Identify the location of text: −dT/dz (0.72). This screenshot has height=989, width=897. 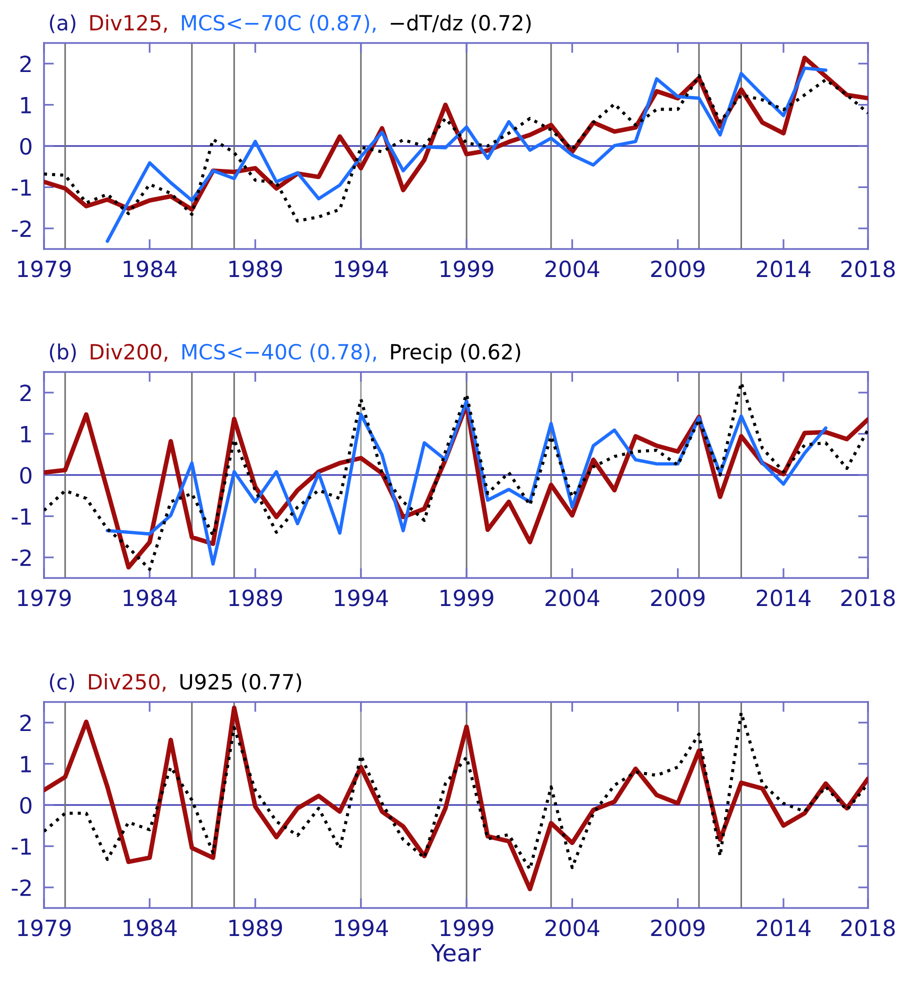
(460, 24).